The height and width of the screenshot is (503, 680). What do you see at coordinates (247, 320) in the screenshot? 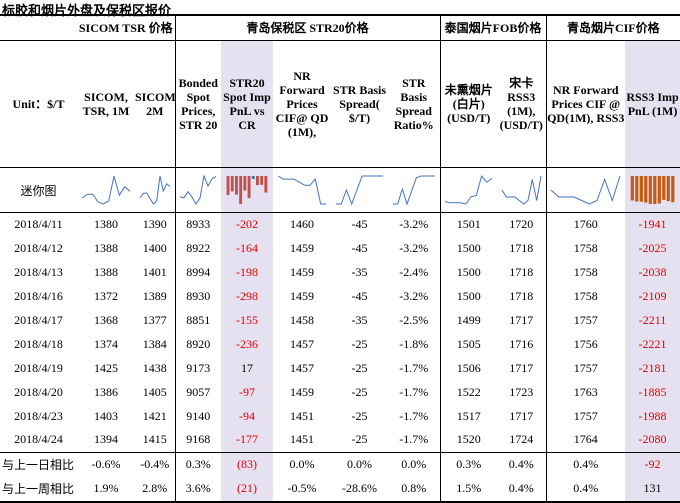
I see `data-cell-c4: -155` at bounding box center [247, 320].